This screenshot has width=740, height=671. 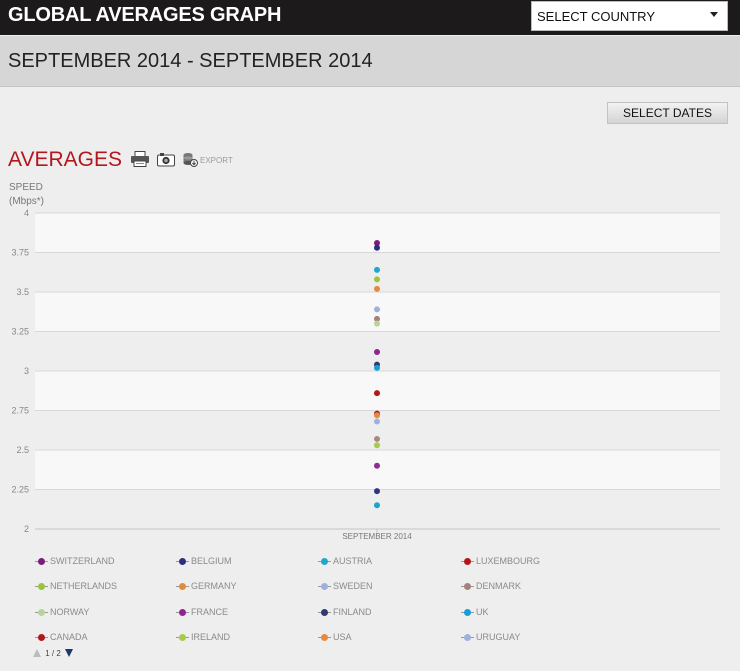 What do you see at coordinates (166, 159) in the screenshot?
I see `camera-icon` at bounding box center [166, 159].